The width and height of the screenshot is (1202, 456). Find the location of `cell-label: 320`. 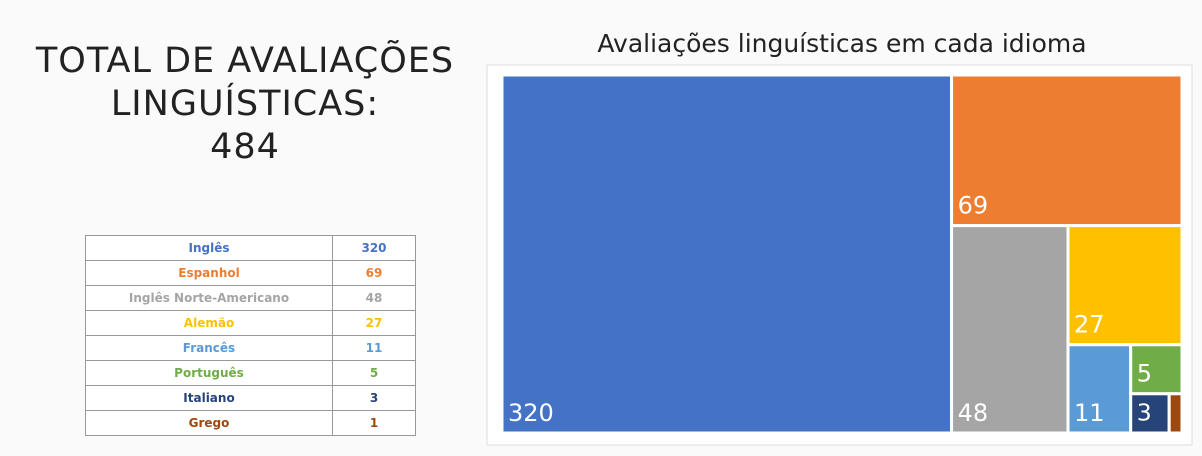

cell-label: 320 is located at coordinates (531, 413).